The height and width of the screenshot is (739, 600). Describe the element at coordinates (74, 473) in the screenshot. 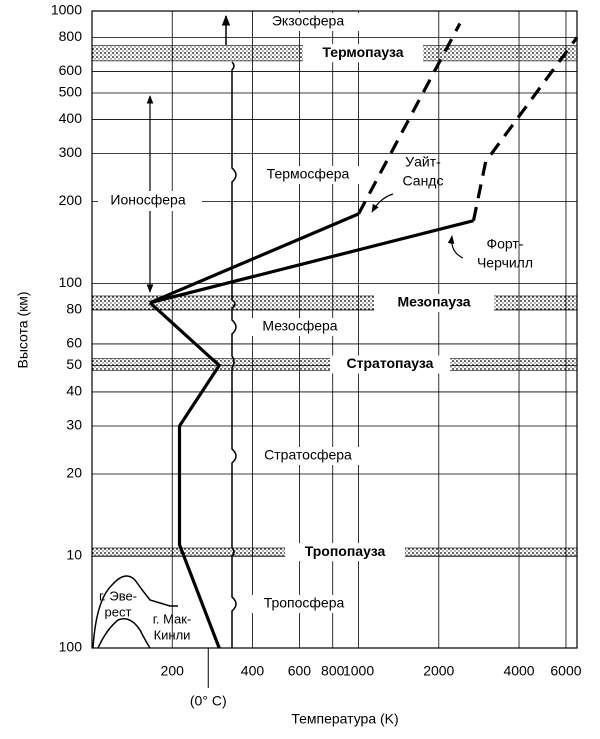

I see `y-tick-label: 20` at that location.